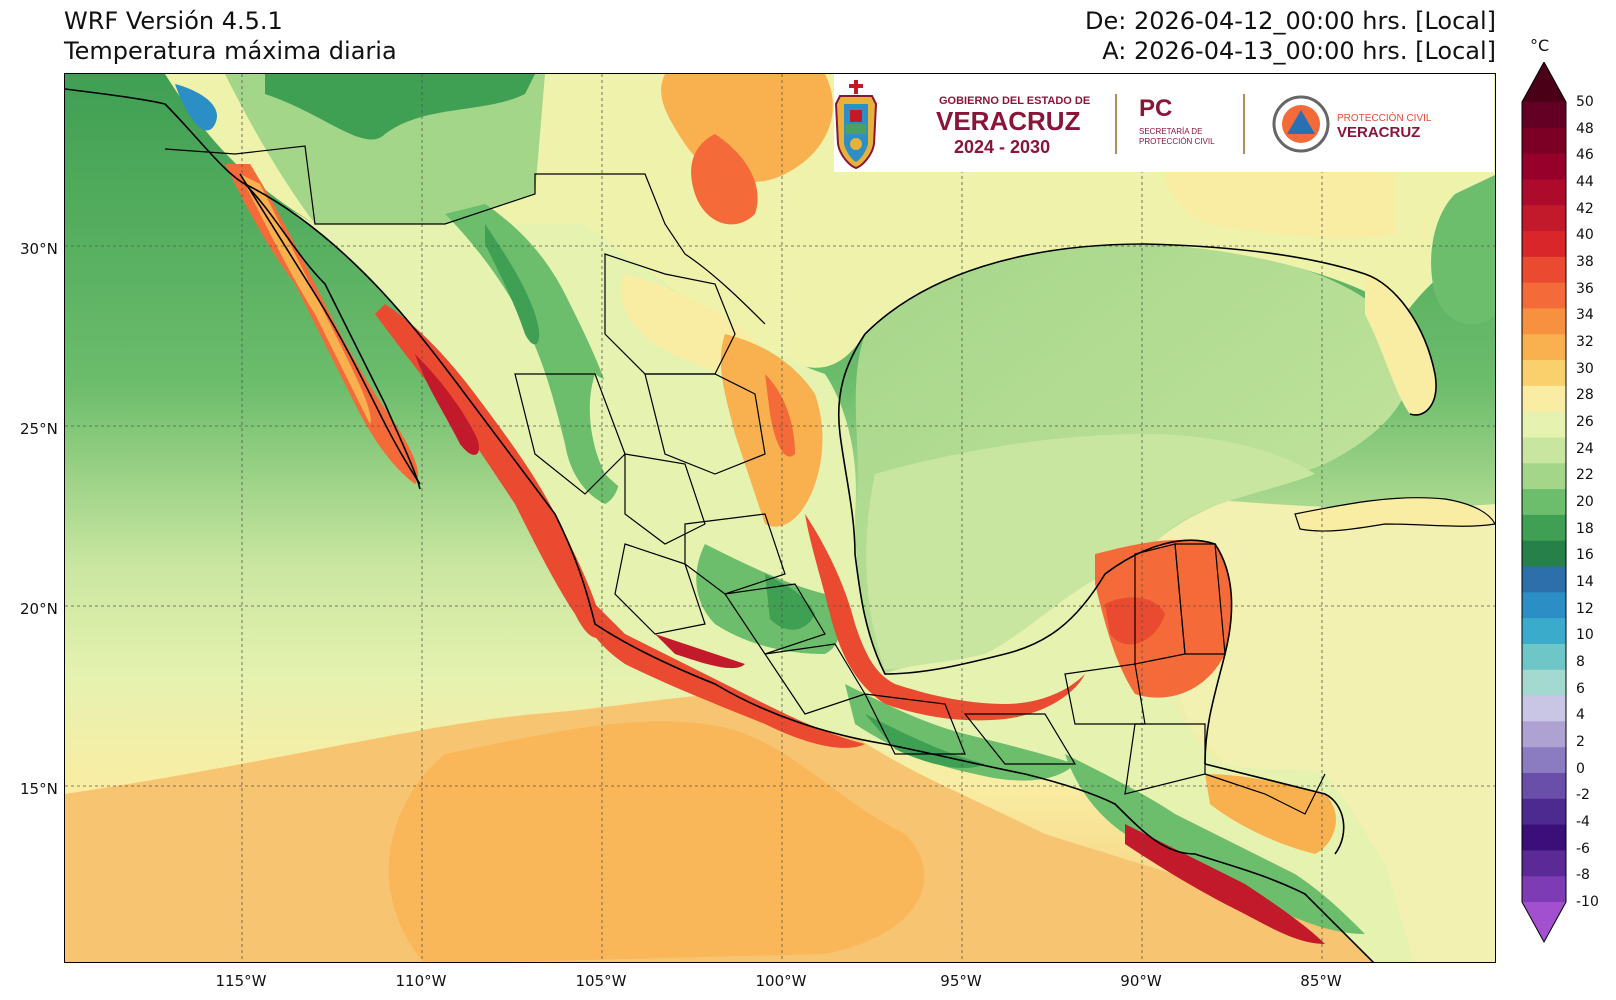  I want to click on baja-east-coast, so click(330, 329).